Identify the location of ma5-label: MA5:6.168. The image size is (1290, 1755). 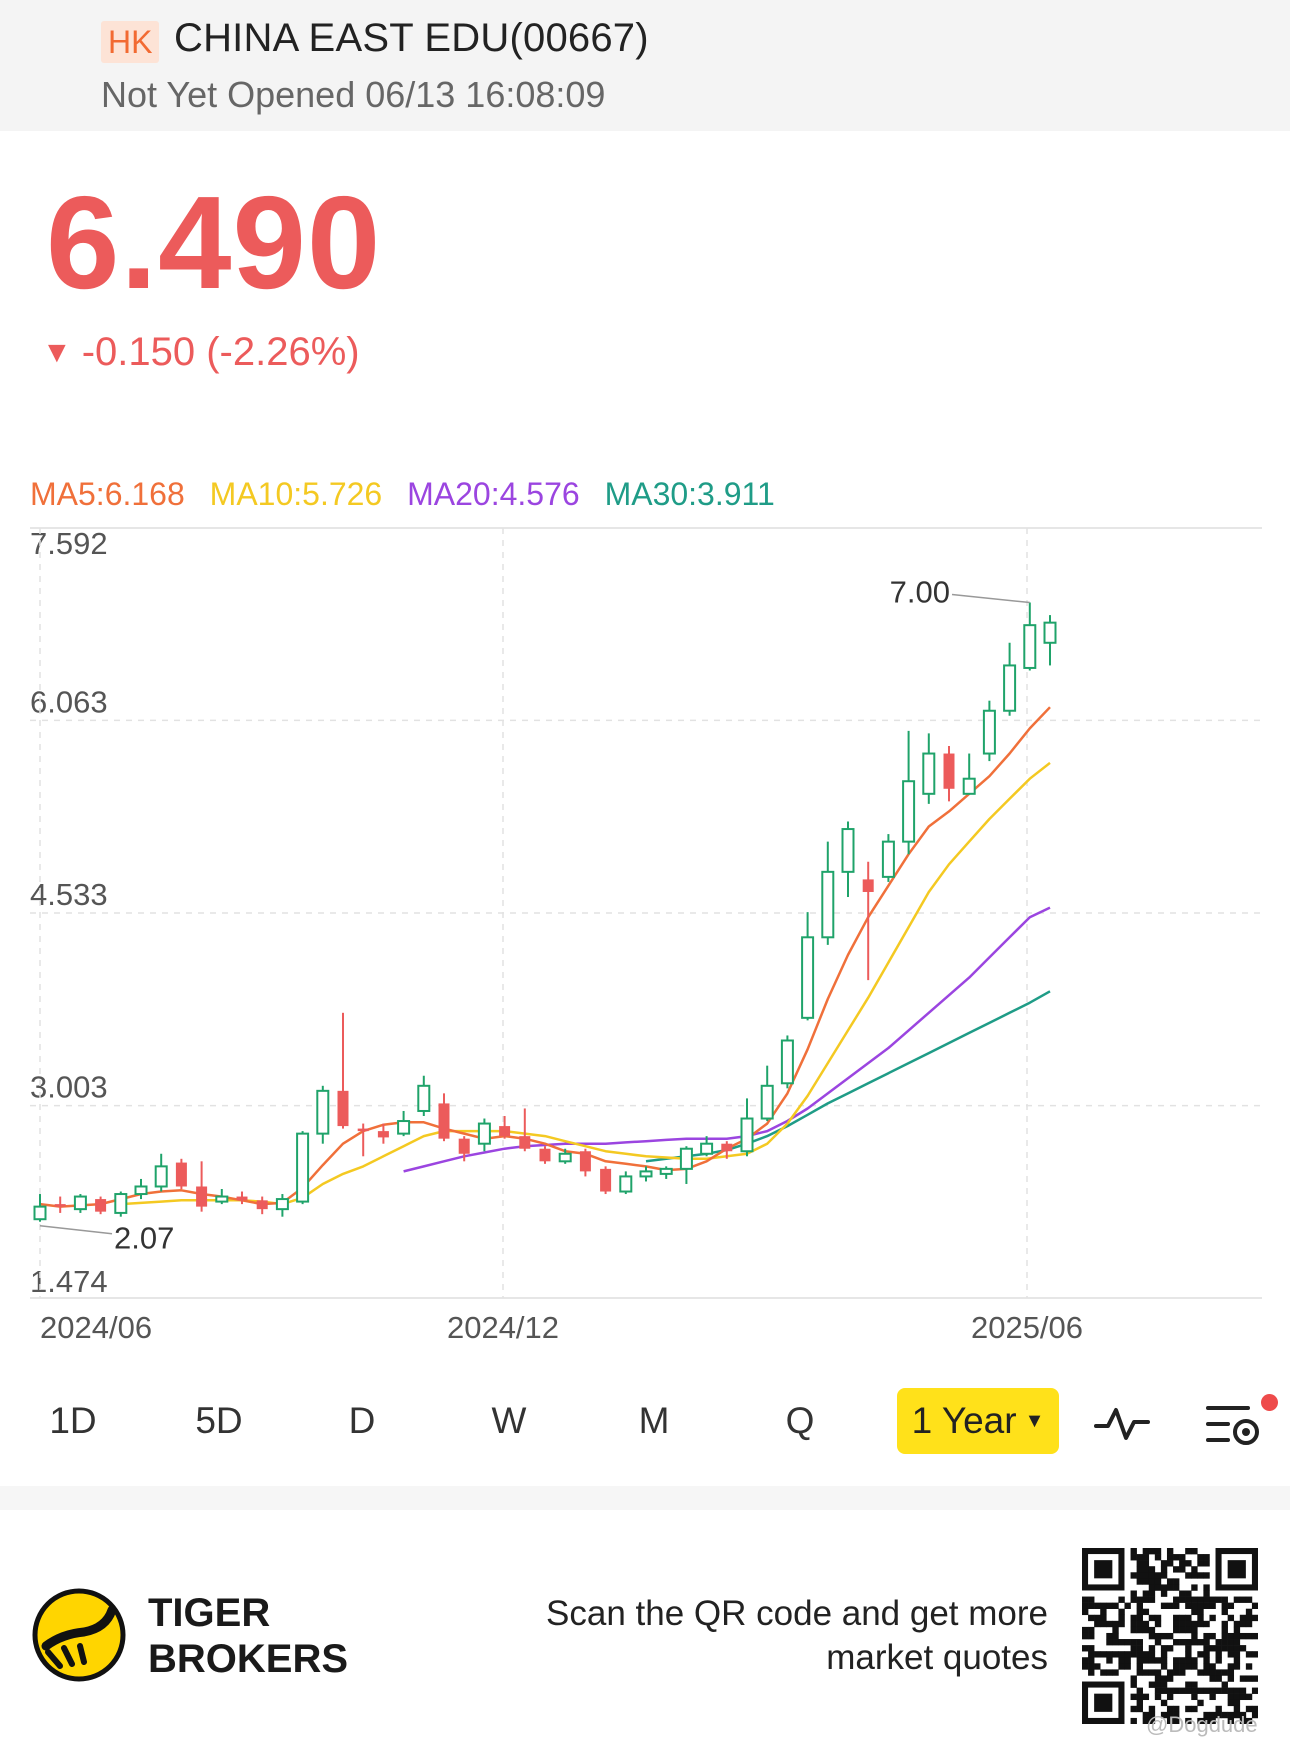
(107, 494).